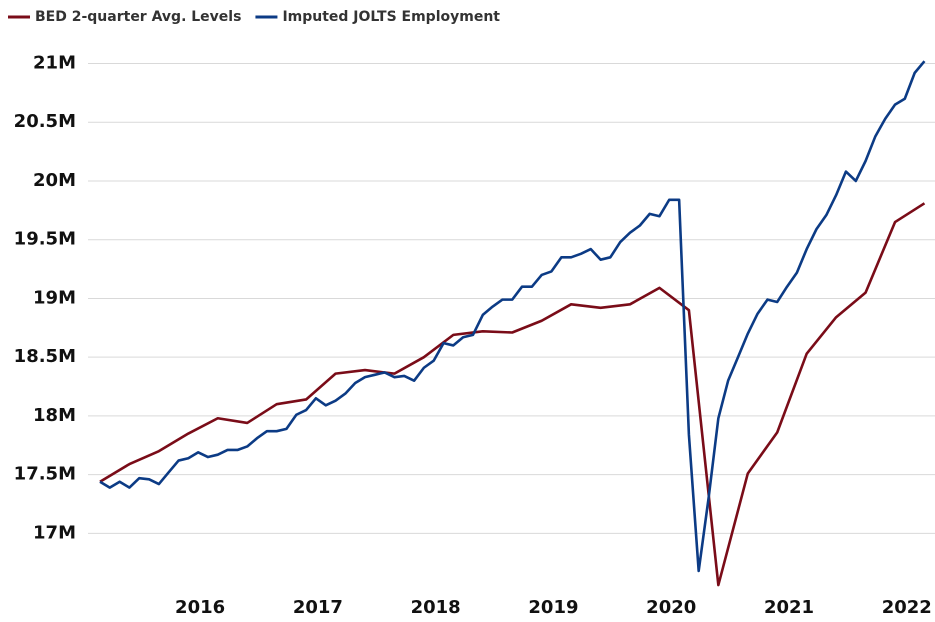 Image resolution: width=935 pixels, height=622 pixels. What do you see at coordinates (45, 121) in the screenshot?
I see `y-tick-label: 20.5M` at bounding box center [45, 121].